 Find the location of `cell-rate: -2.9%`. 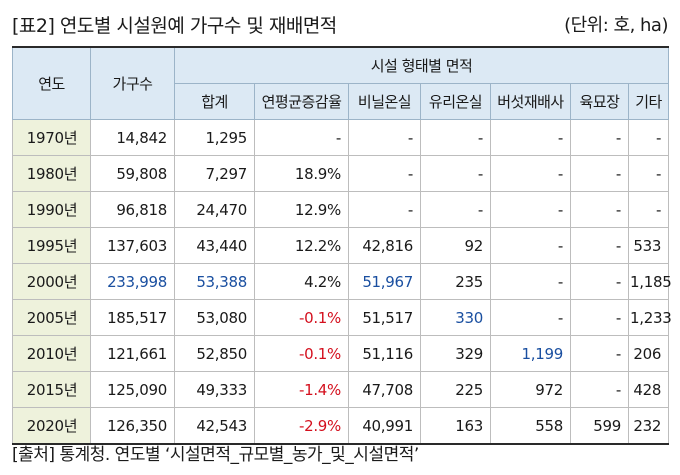

cell-rate: -2.9% is located at coordinates (301, 426).